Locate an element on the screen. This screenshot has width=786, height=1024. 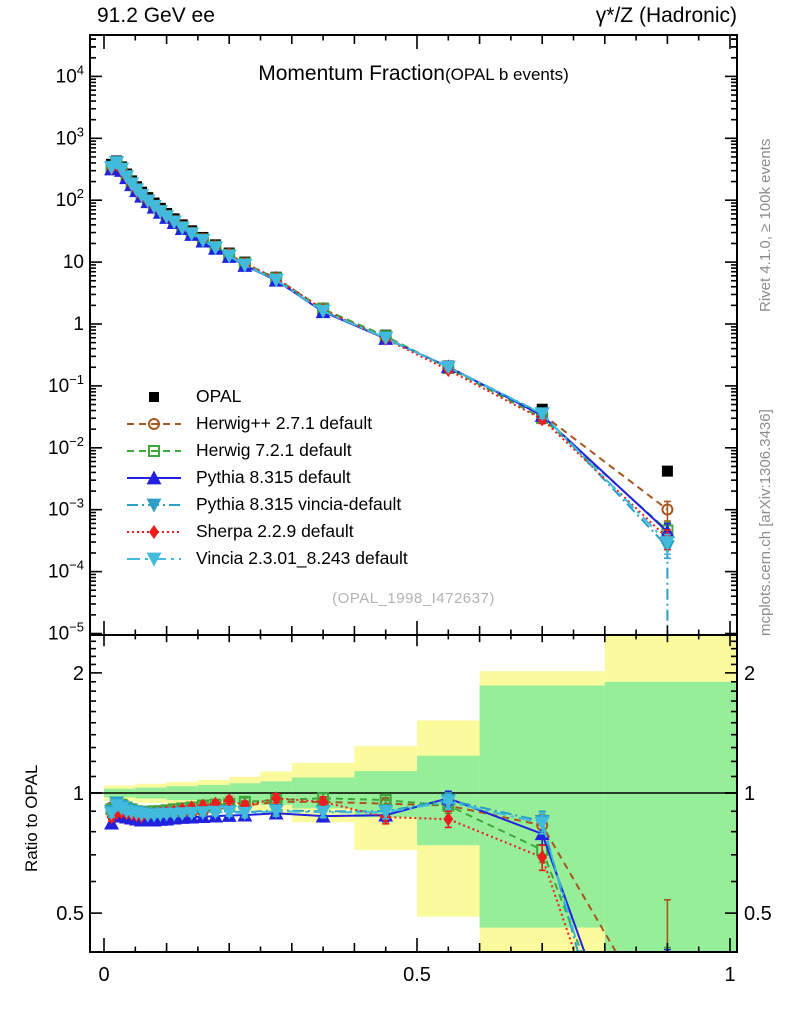
x-tick-label: 0.5 is located at coordinates (417, 975).